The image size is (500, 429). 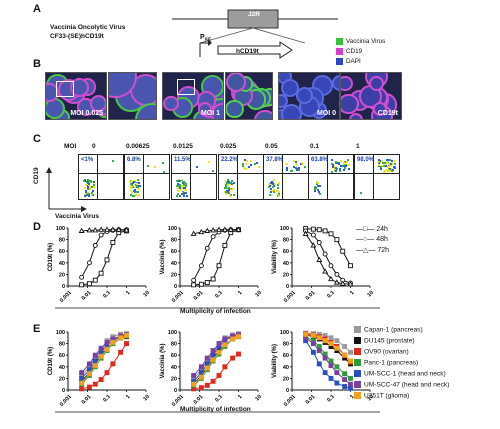 I want to click on line-chart: 0 20 40 60 80 100 0.001 0.01 0.1 1 10 Vaccinia (%), so click(x=211, y=265).